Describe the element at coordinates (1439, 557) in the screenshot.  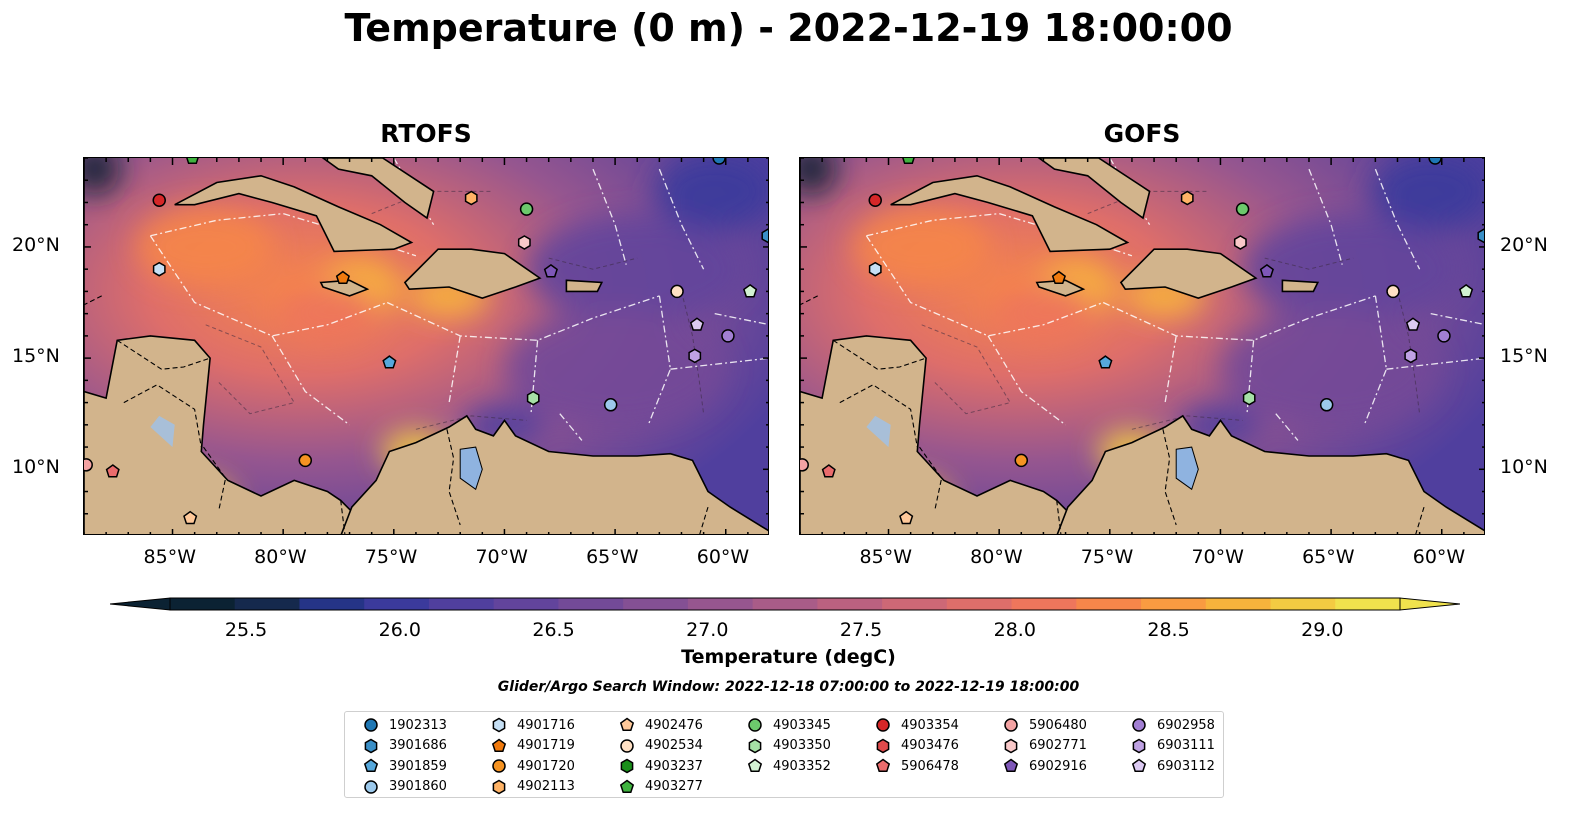
I see `lon-tick-label: 60°W` at that location.